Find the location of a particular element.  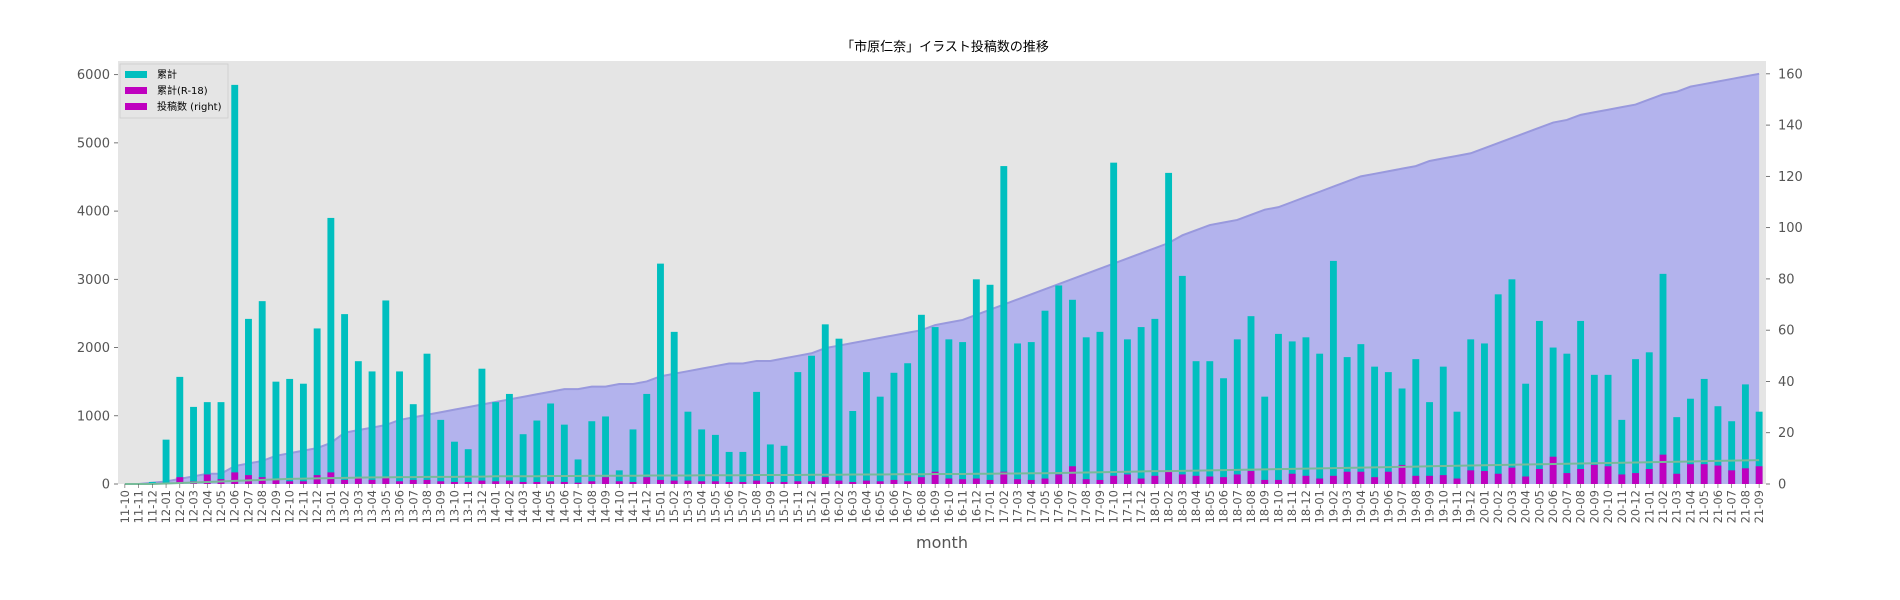

y-right-tick-label: 80 is located at coordinates (1786, 279).